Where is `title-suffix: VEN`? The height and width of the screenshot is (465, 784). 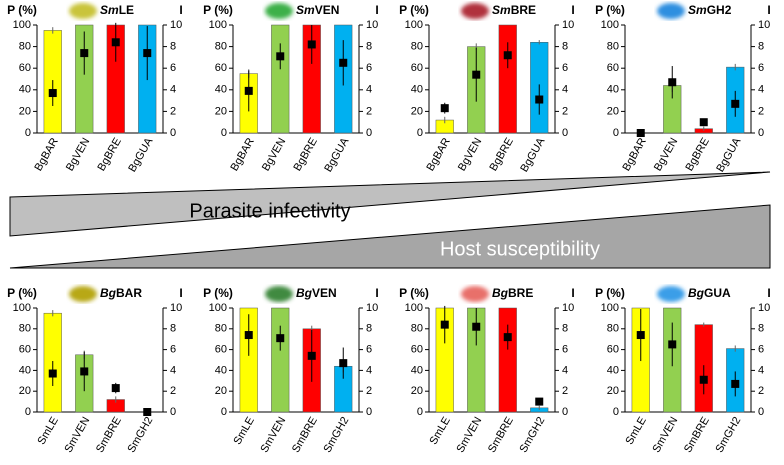
title-suffix: VEN is located at coordinates (324, 293).